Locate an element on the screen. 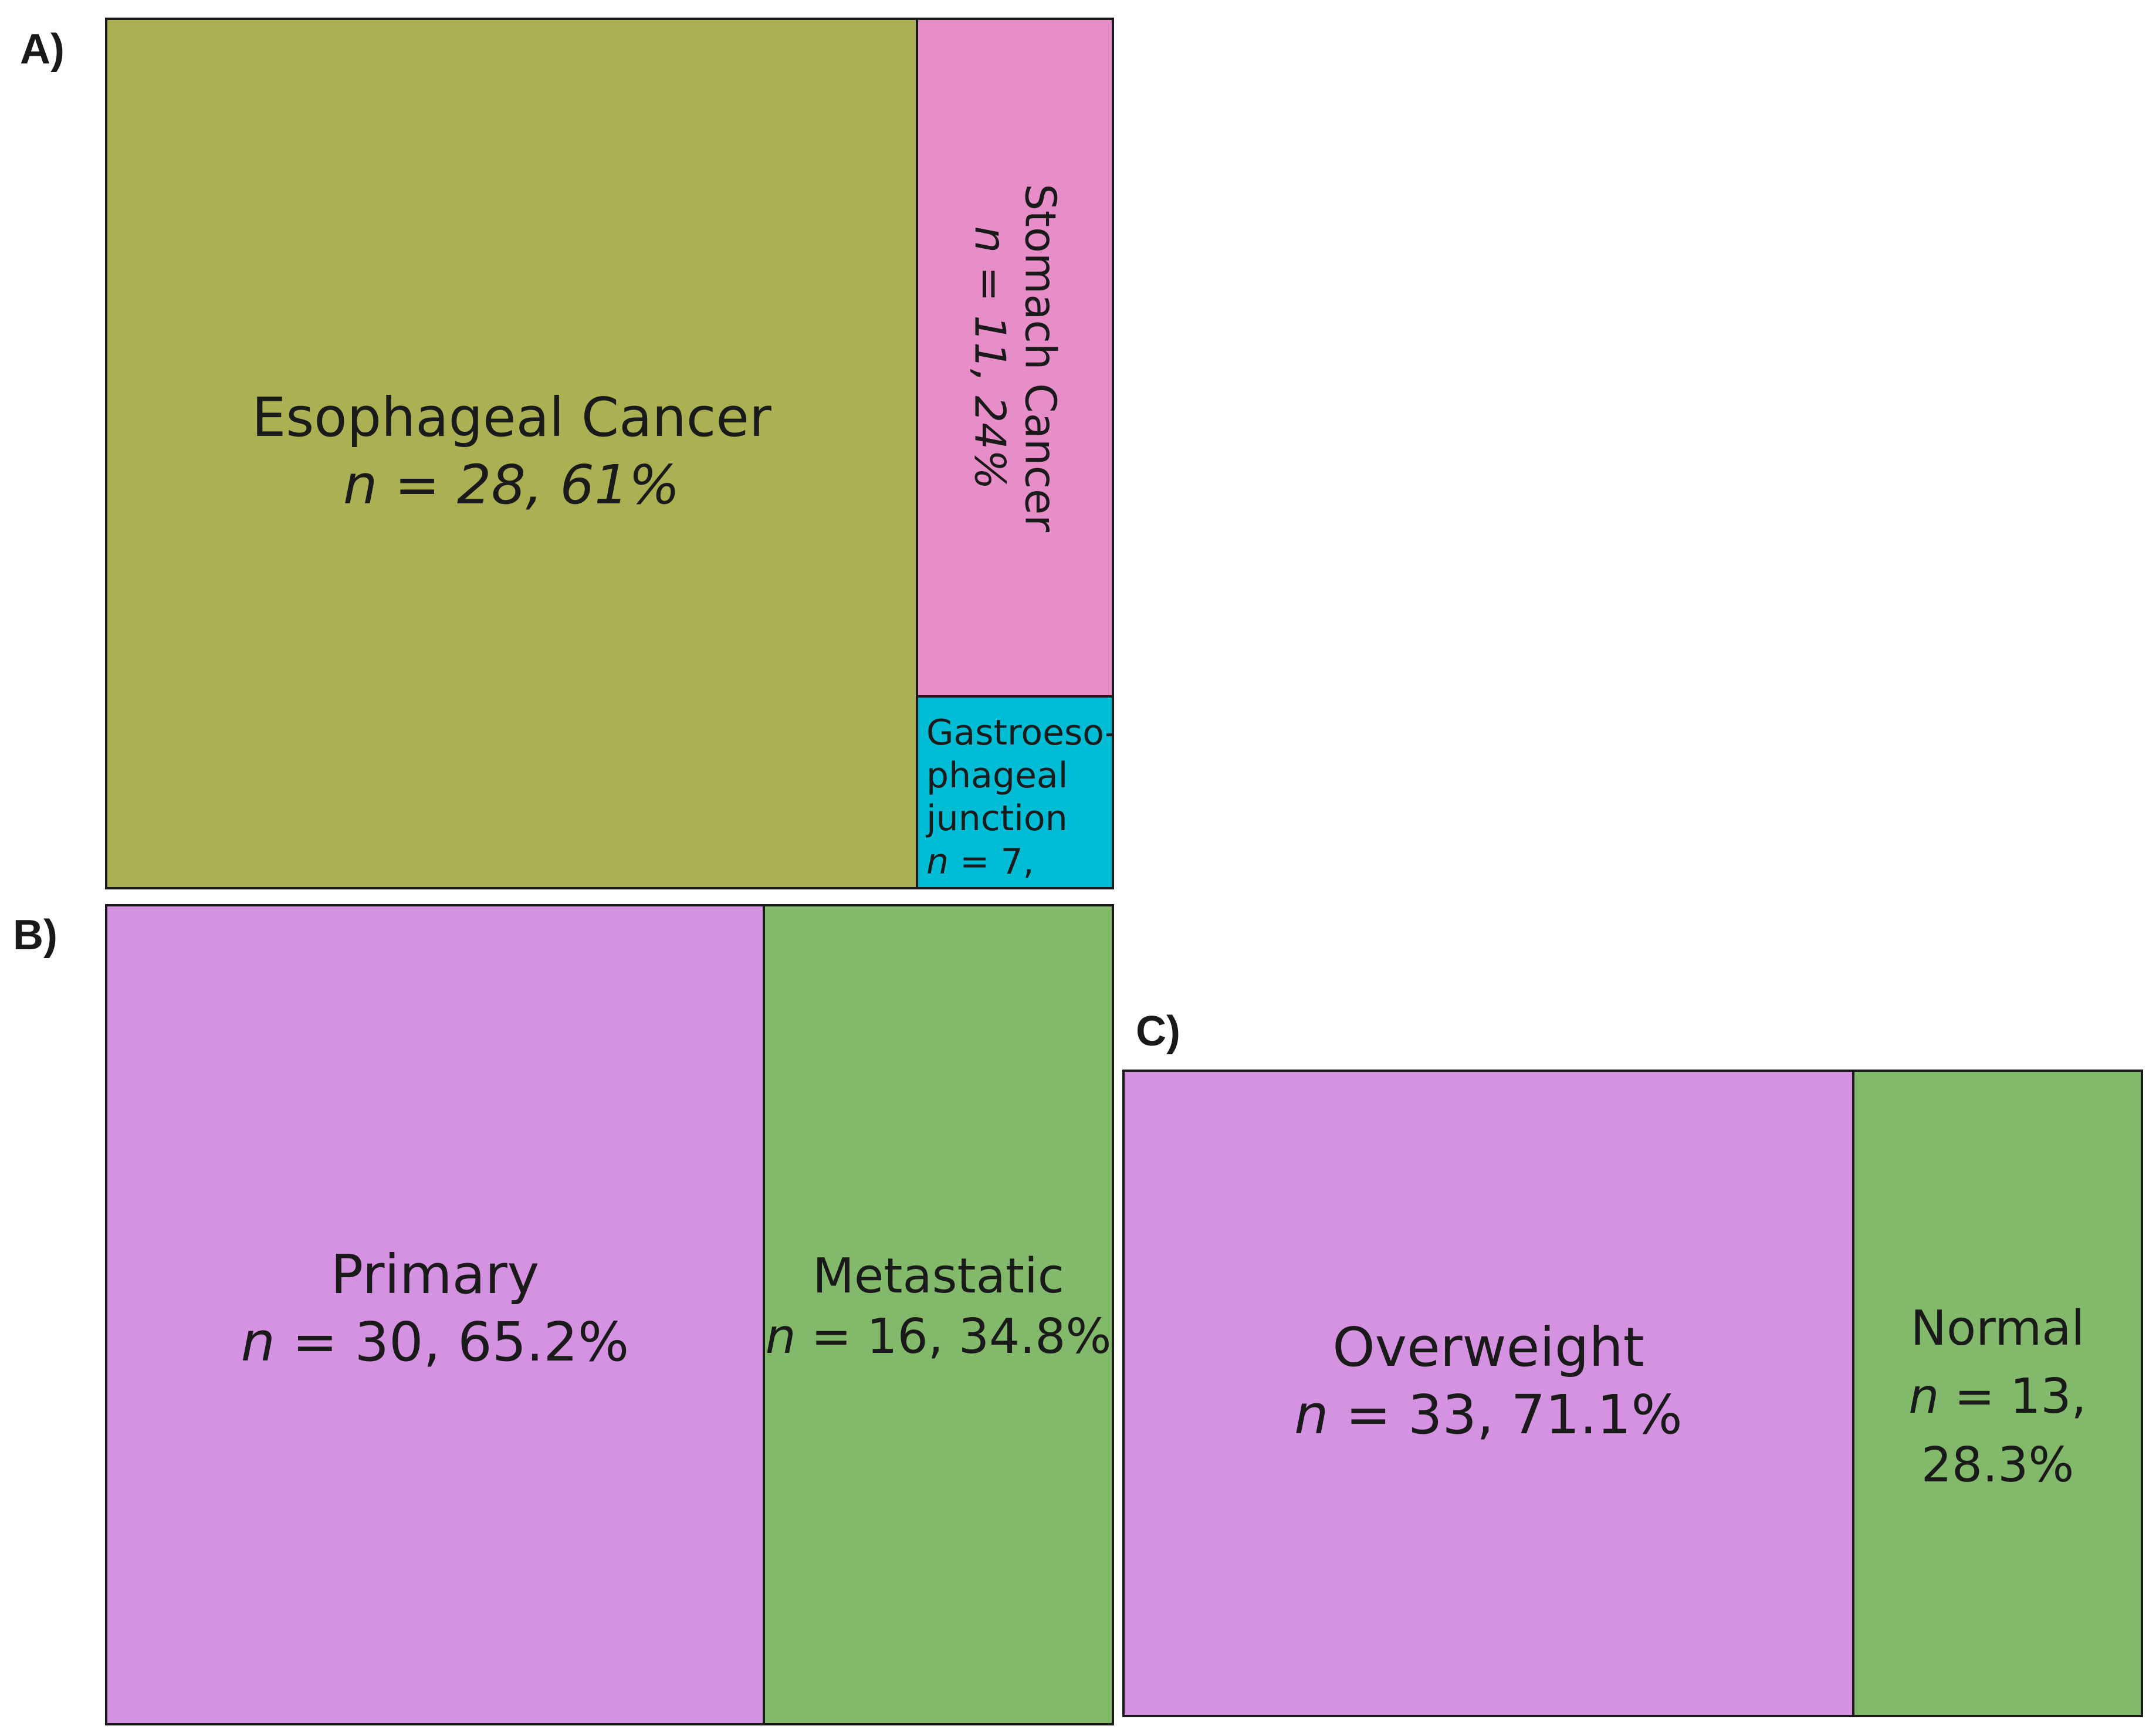 Image resolution: width=2156 pixels, height=1736 pixels. cell-stat: n = 11, 24% is located at coordinates (989, 358).